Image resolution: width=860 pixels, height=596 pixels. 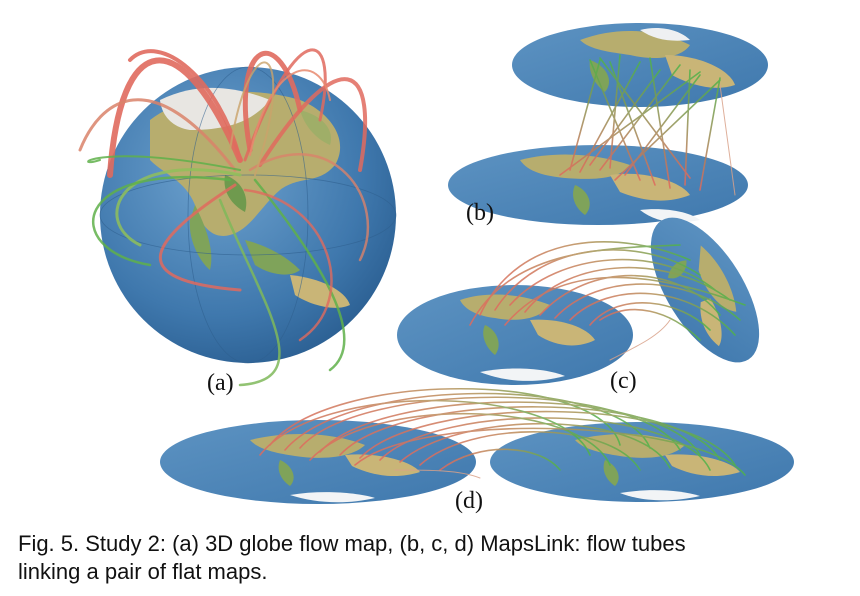 What do you see at coordinates (480, 213) in the screenshot?
I see `panel-label-b: (b)` at bounding box center [480, 213].